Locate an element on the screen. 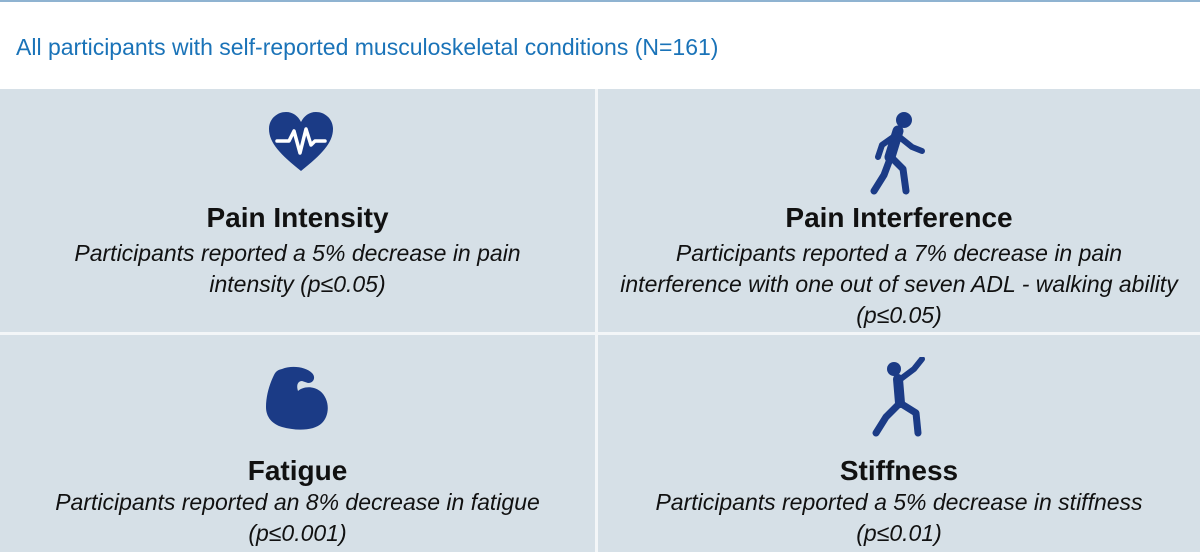 This screenshot has width=1200, height=552. stretching-person-icon is located at coordinates (898, 397).